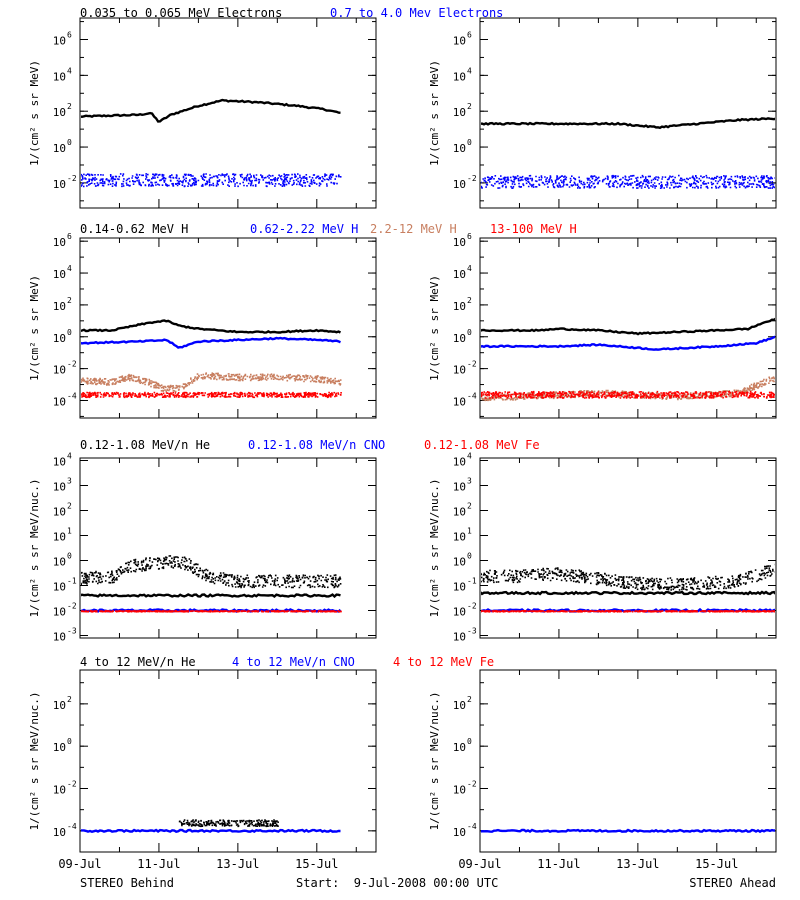 The image size is (800, 900). What do you see at coordinates (716, 864) in the screenshot?
I see `x-tick-label: 15-Jul` at bounding box center [716, 864].